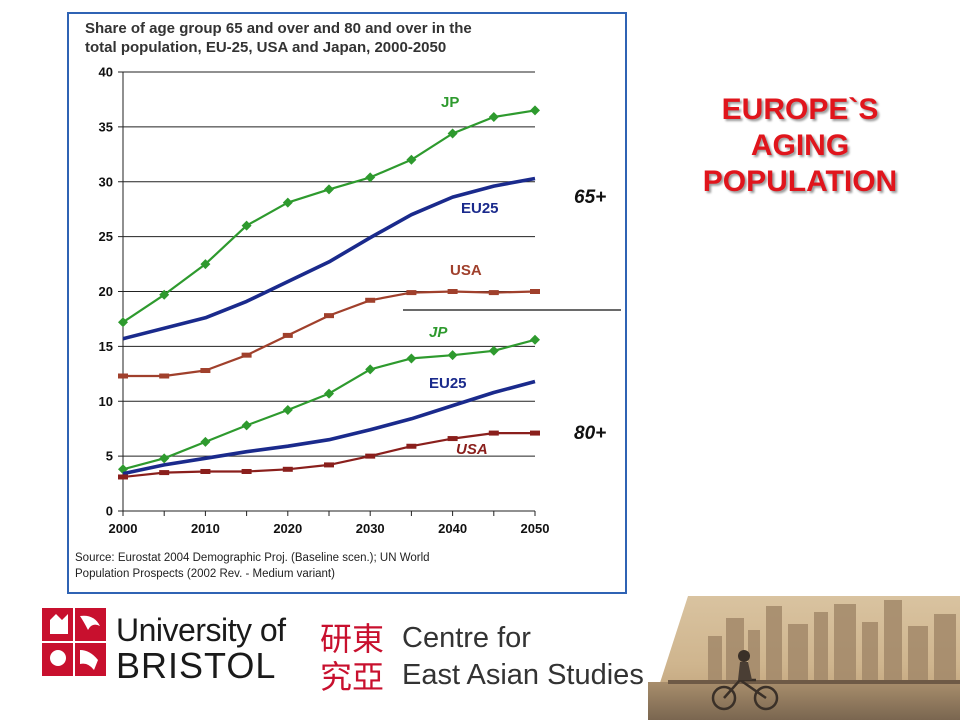  I want to click on bristol-wordmark-line-2: BRISTOL, so click(196, 665).